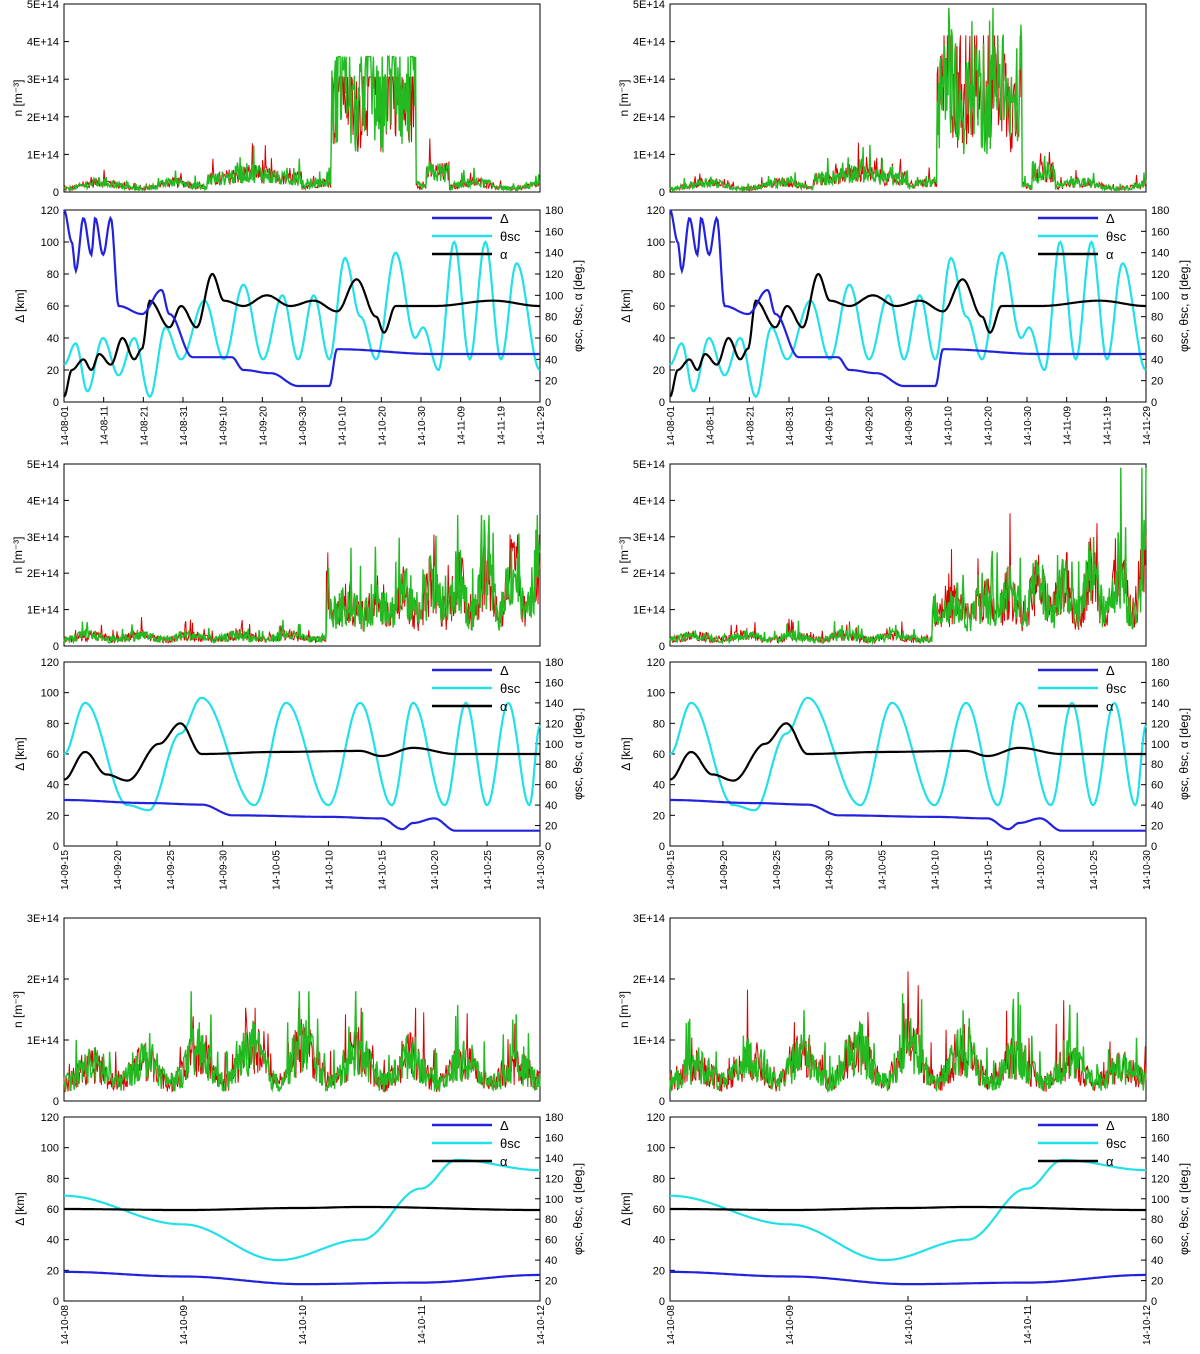  What do you see at coordinates (510, 688) in the screenshot?
I see `legend-label: θsc` at bounding box center [510, 688].